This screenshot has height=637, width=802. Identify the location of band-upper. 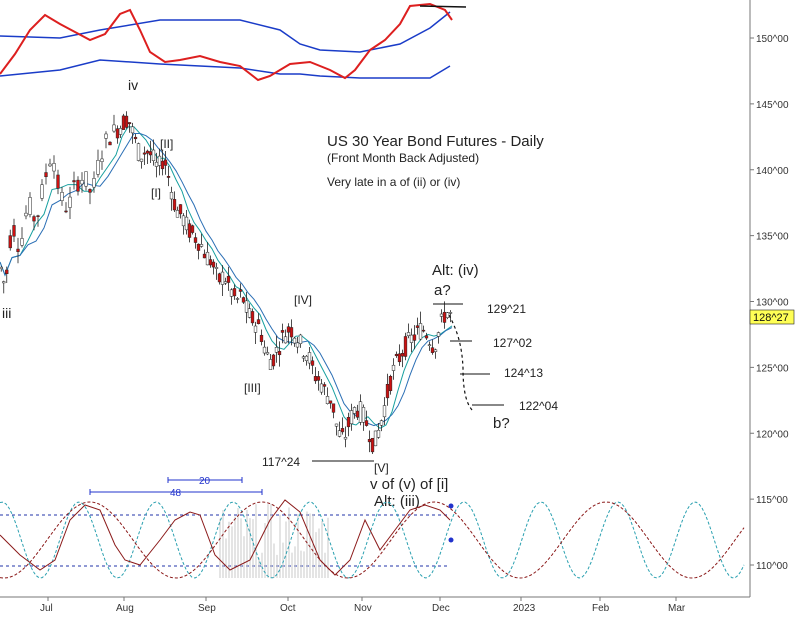
(225, 32).